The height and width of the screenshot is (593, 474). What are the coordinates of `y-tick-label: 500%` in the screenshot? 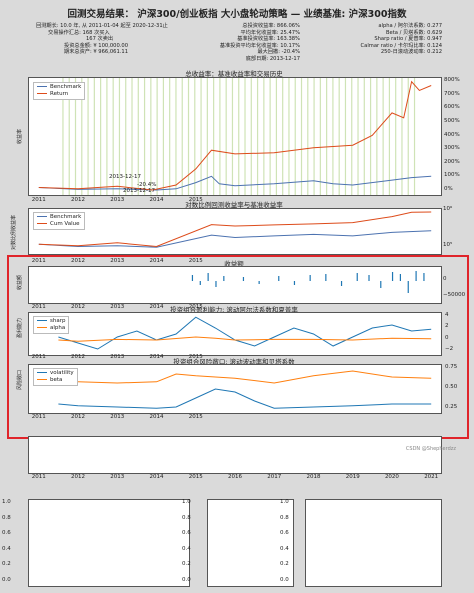 It's located at (452, 120).